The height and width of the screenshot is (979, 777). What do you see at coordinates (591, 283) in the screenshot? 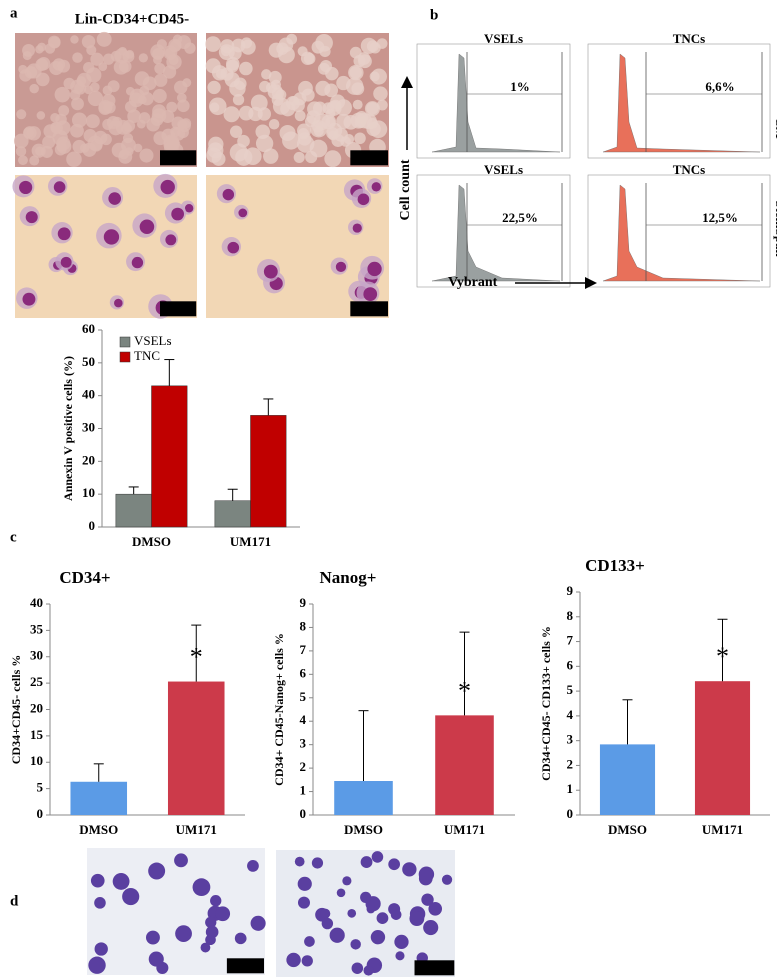
I see `arrow-head` at bounding box center [591, 283].